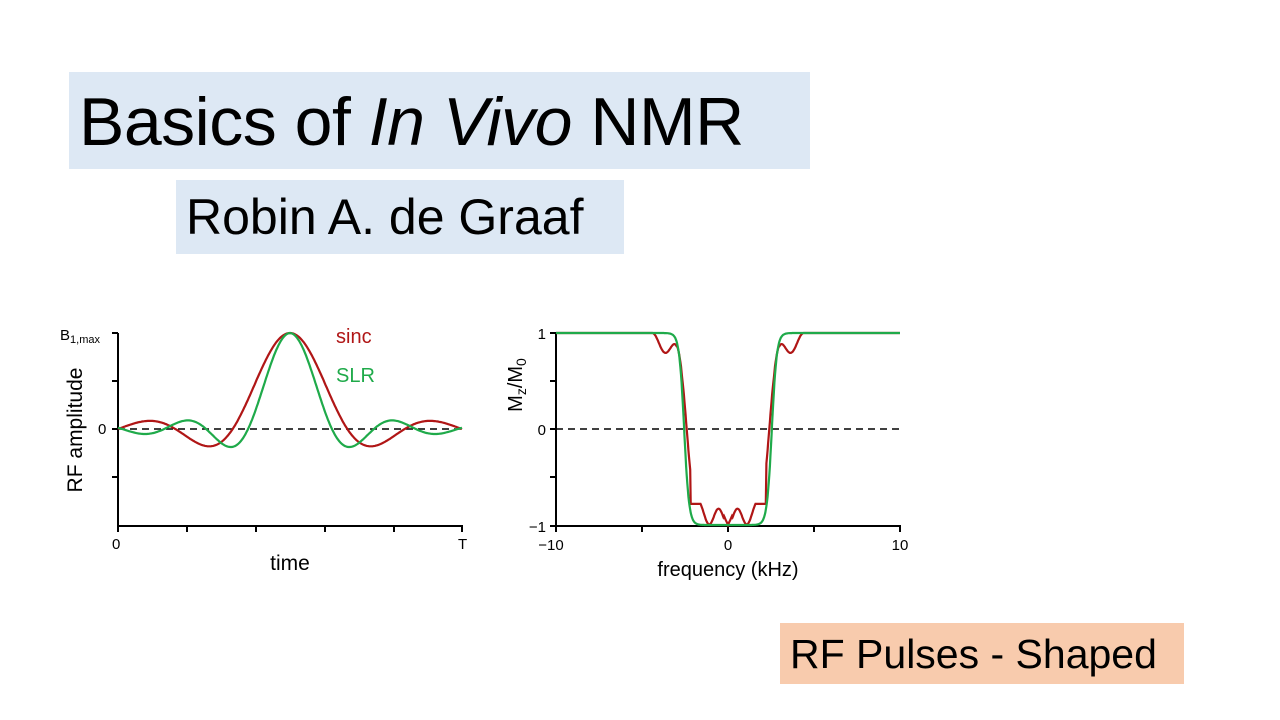  Describe the element at coordinates (75, 430) in the screenshot. I see `y-axis-label: RF amplitude` at that location.